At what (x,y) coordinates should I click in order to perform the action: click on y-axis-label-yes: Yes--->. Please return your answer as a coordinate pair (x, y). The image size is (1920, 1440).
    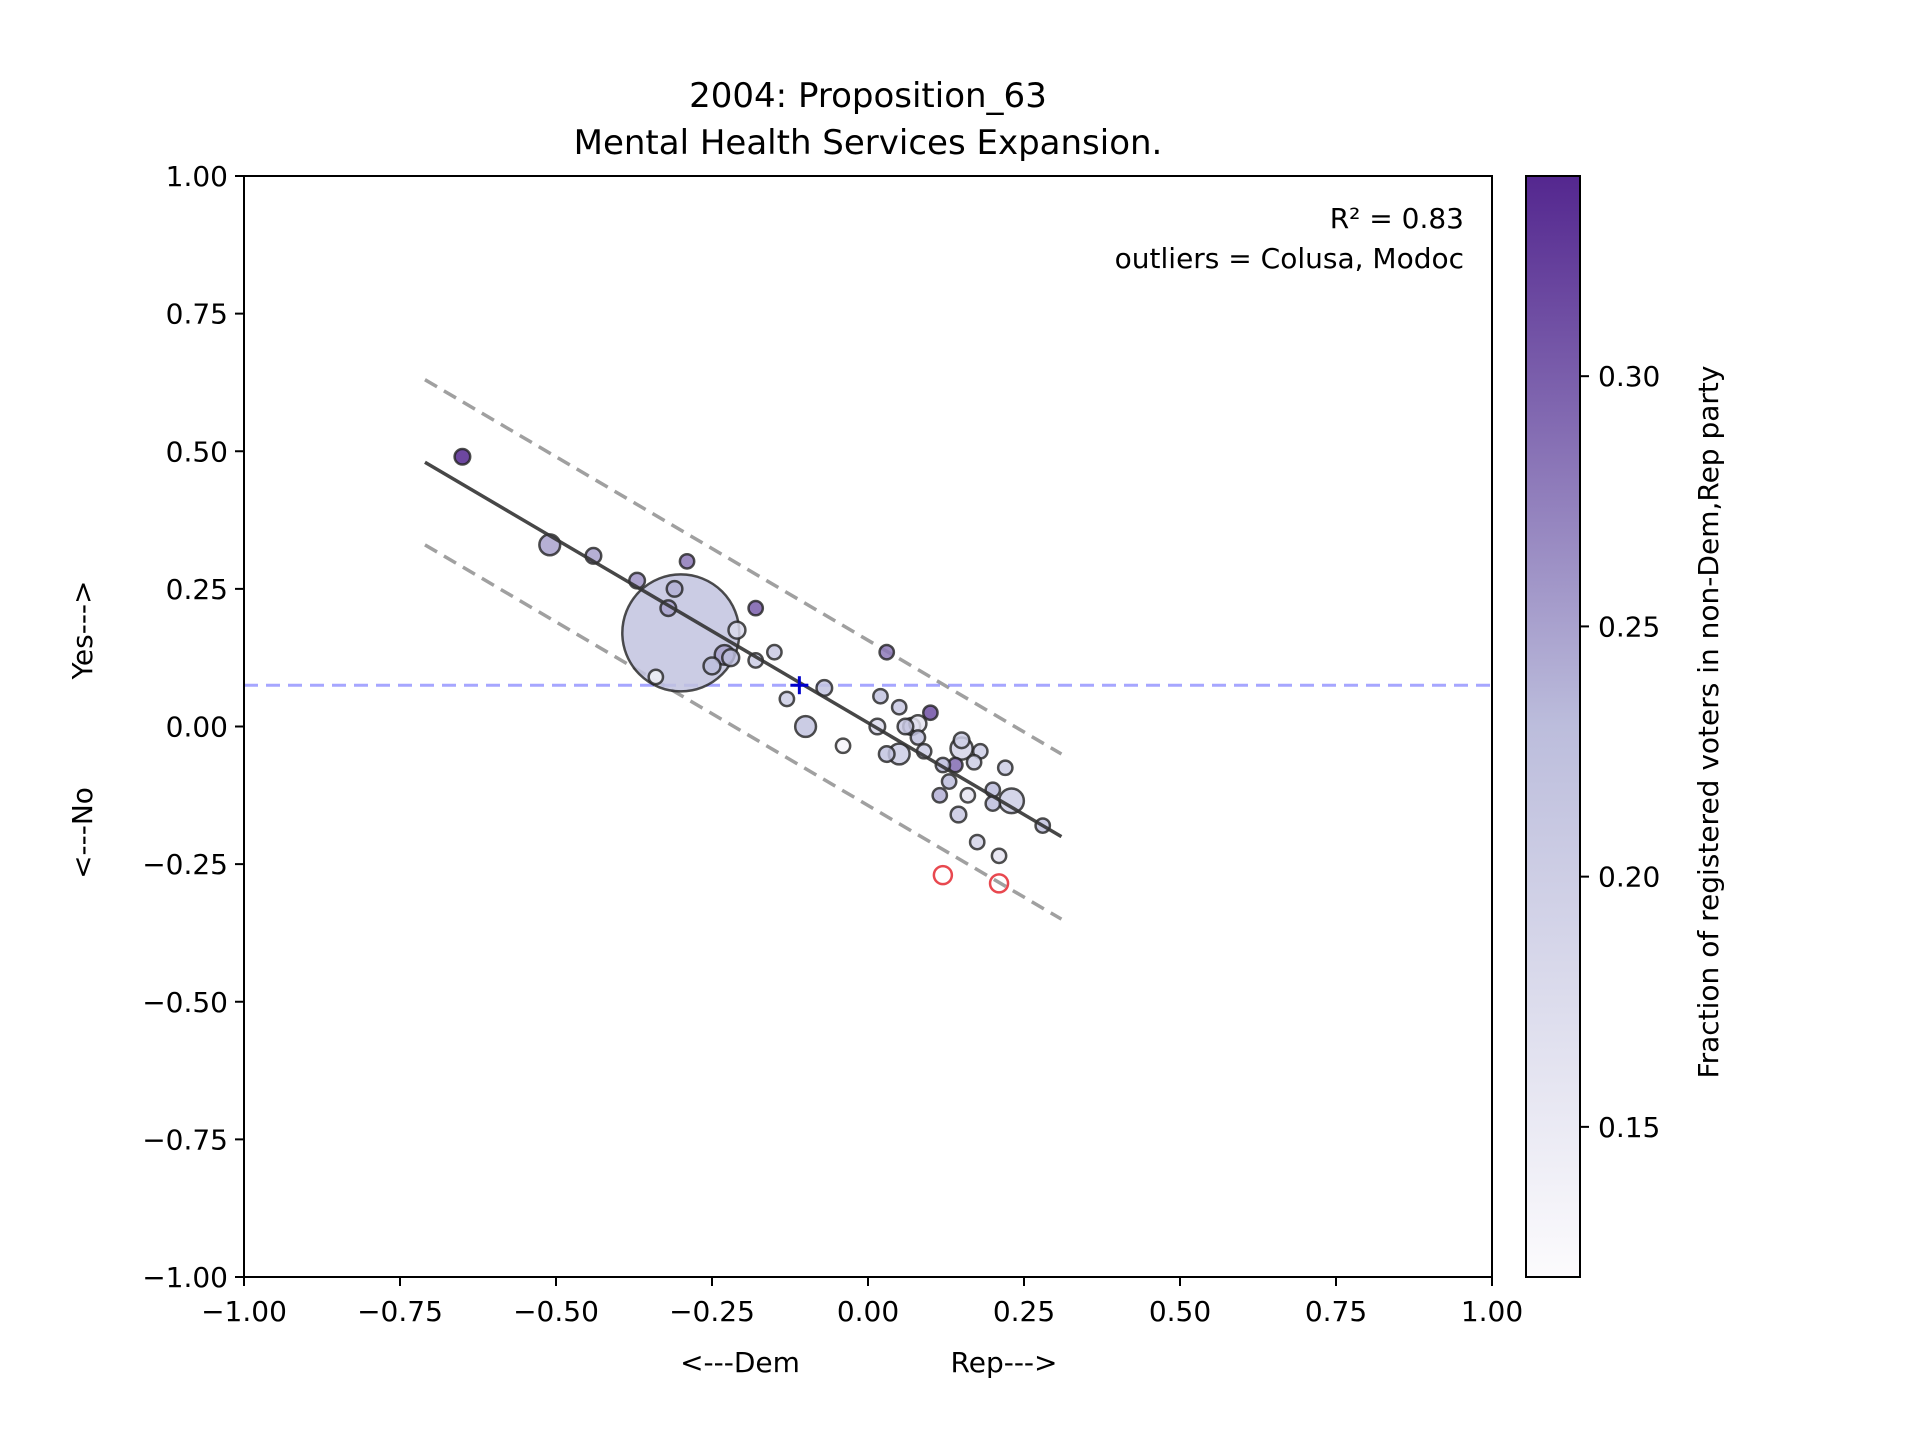
    Looking at the image, I should click on (82, 631).